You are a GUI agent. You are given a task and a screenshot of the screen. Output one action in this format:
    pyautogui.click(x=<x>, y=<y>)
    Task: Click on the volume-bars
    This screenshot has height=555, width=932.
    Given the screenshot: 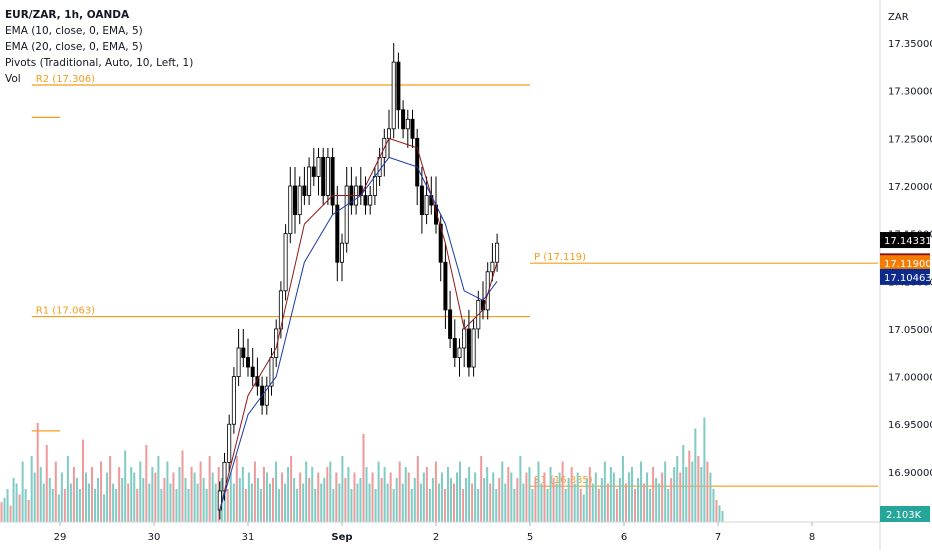 What is the action you would take?
    pyautogui.click(x=362, y=469)
    